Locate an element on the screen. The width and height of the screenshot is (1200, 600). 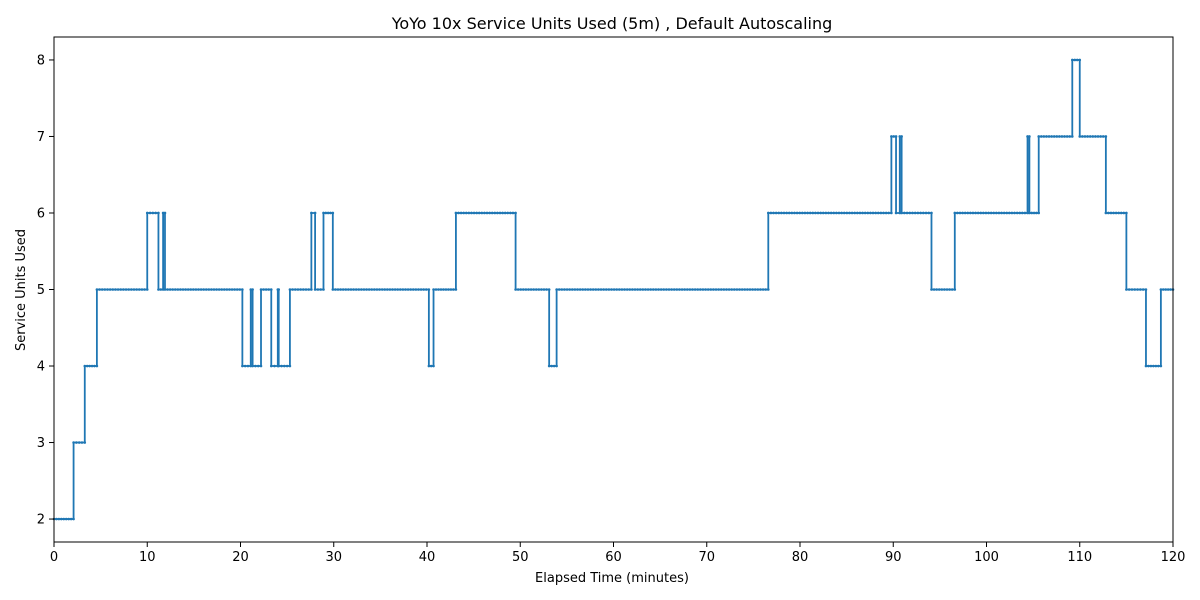
y-tick-label: 8 is located at coordinates (41, 60).